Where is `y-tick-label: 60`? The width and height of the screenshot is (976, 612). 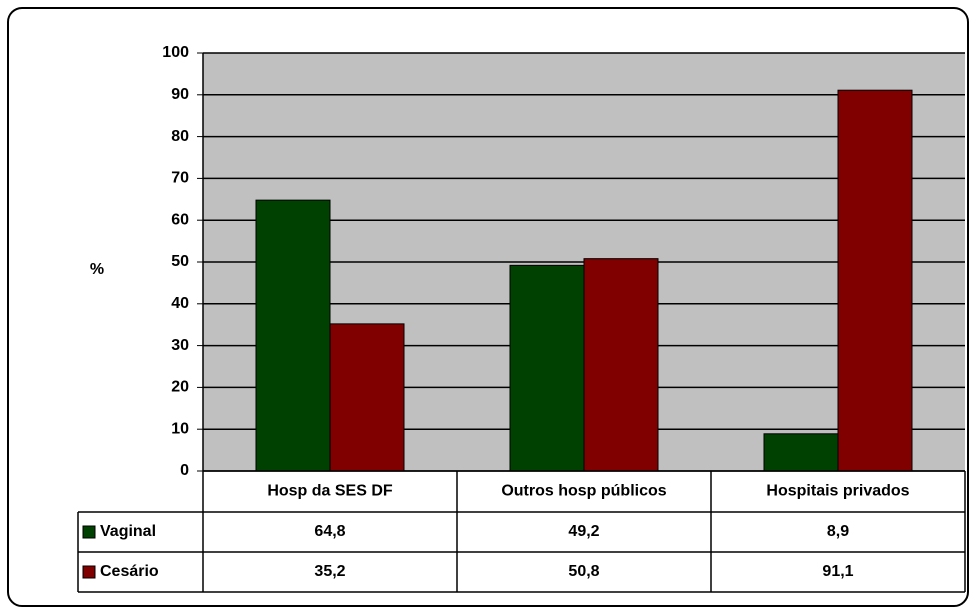 y-tick-label: 60 is located at coordinates (180, 219).